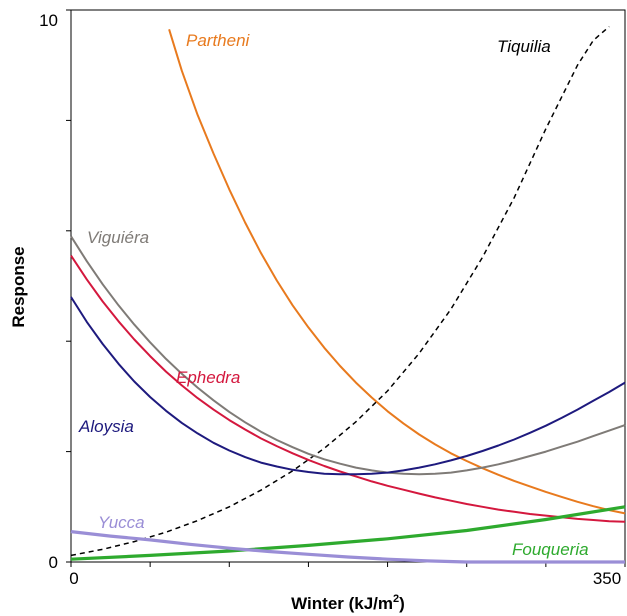  Describe the element at coordinates (106, 426) in the screenshot. I see `series-label-aloysia: Aloysia` at that location.